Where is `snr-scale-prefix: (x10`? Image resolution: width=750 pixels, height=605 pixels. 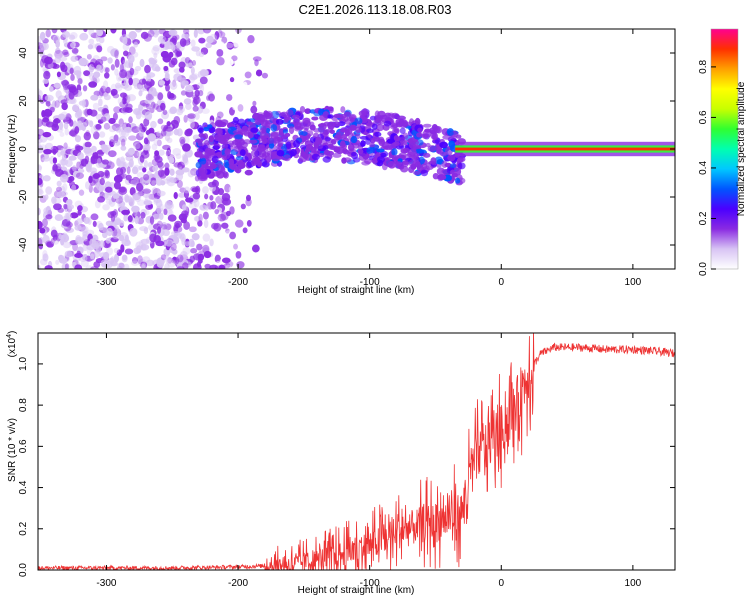
snr-scale-prefix: (x10 is located at coordinates (12, 347).